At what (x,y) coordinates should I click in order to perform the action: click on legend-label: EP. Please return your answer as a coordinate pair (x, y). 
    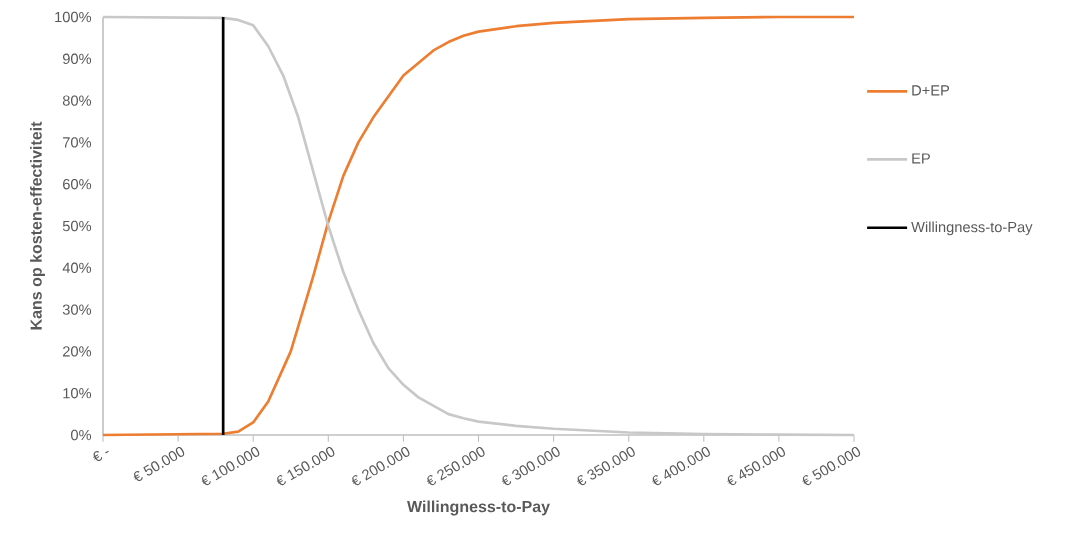
    Looking at the image, I should click on (921, 158).